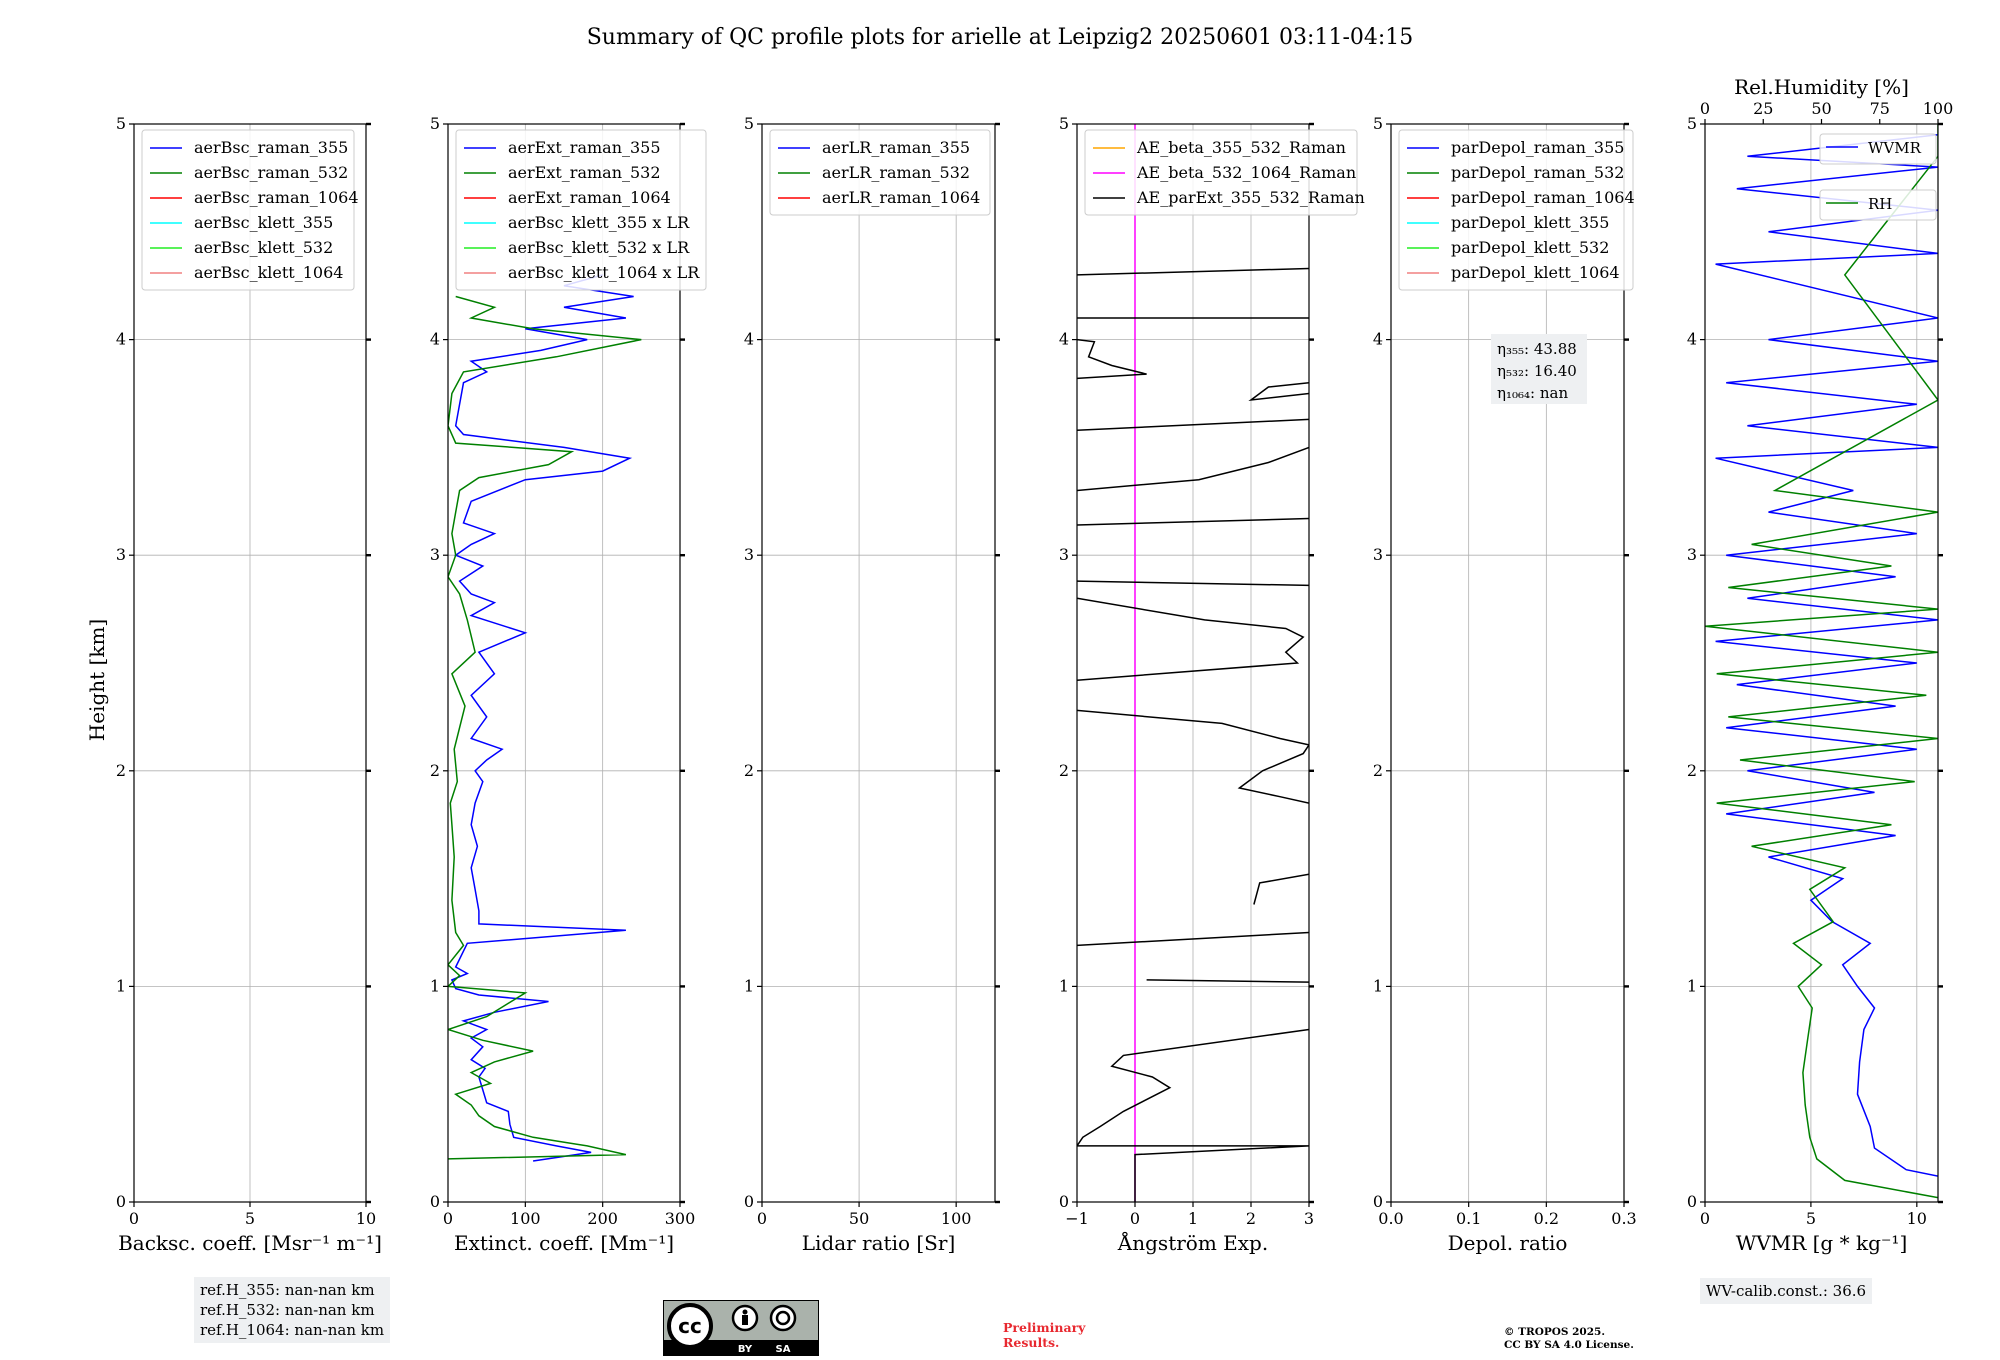 The width and height of the screenshot is (2000, 1360). What do you see at coordinates (680, 1218) in the screenshot?
I see `x-tick-label: 300` at bounding box center [680, 1218].